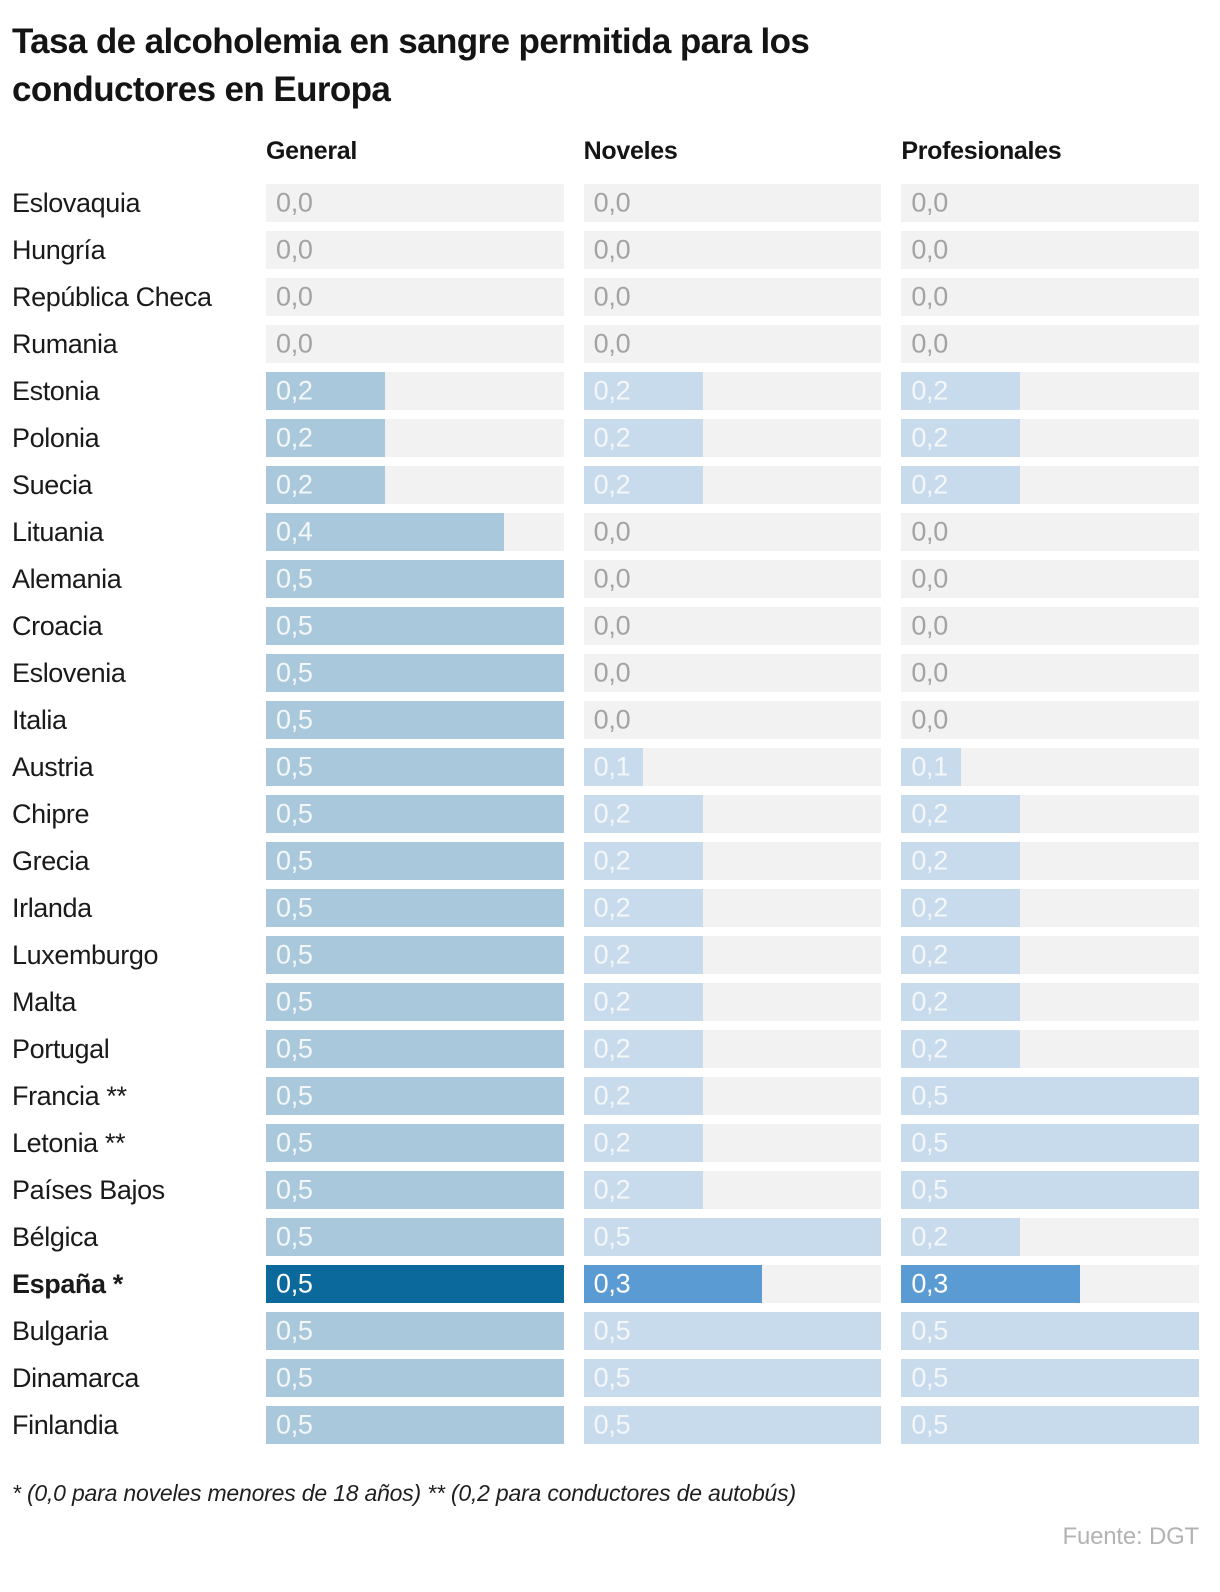  I want to click on bar-value-general: 0,4, so click(294, 531).